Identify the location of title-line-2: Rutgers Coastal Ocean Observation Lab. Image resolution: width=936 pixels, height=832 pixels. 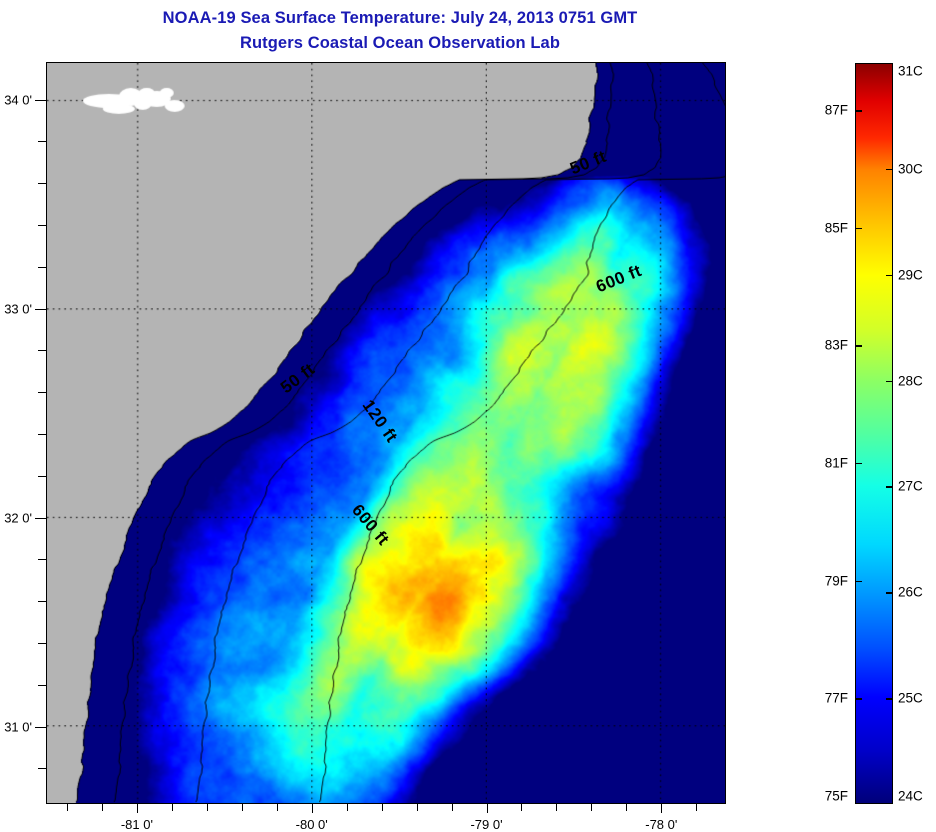
(400, 43).